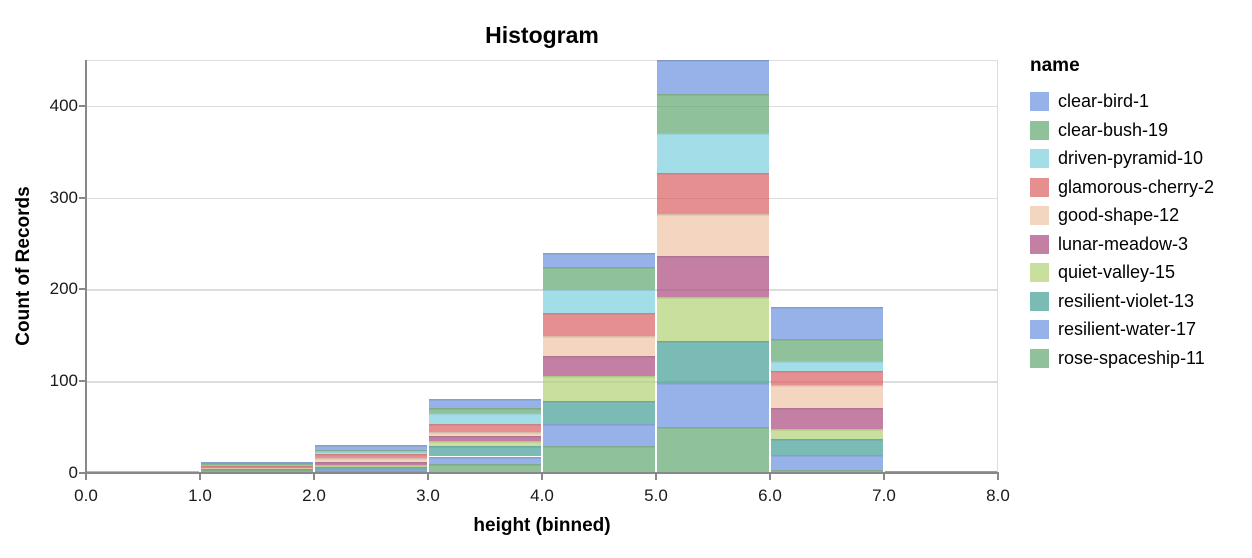 The image size is (1252, 558). I want to click on x-tick-label-5.0: 5.0, so click(656, 495).